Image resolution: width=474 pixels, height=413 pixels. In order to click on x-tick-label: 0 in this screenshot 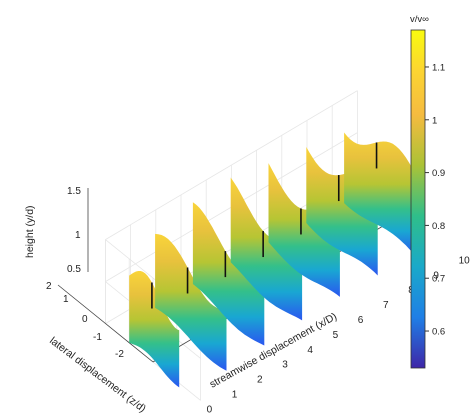, I will do `click(210, 408)`.